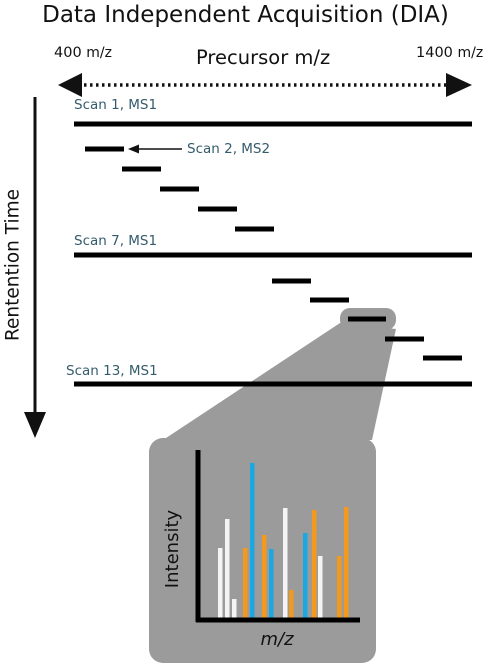  Describe the element at coordinates (277, 639) in the screenshot. I see `inset-xlabel: m/z` at that location.